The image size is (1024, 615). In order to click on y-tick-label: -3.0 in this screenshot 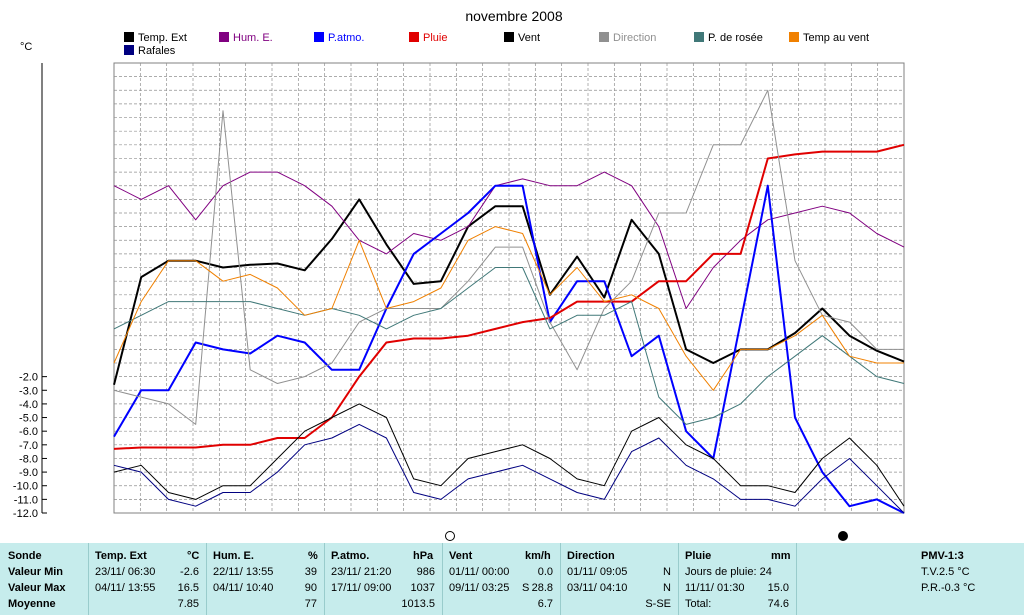, I will do `click(28, 391)`.